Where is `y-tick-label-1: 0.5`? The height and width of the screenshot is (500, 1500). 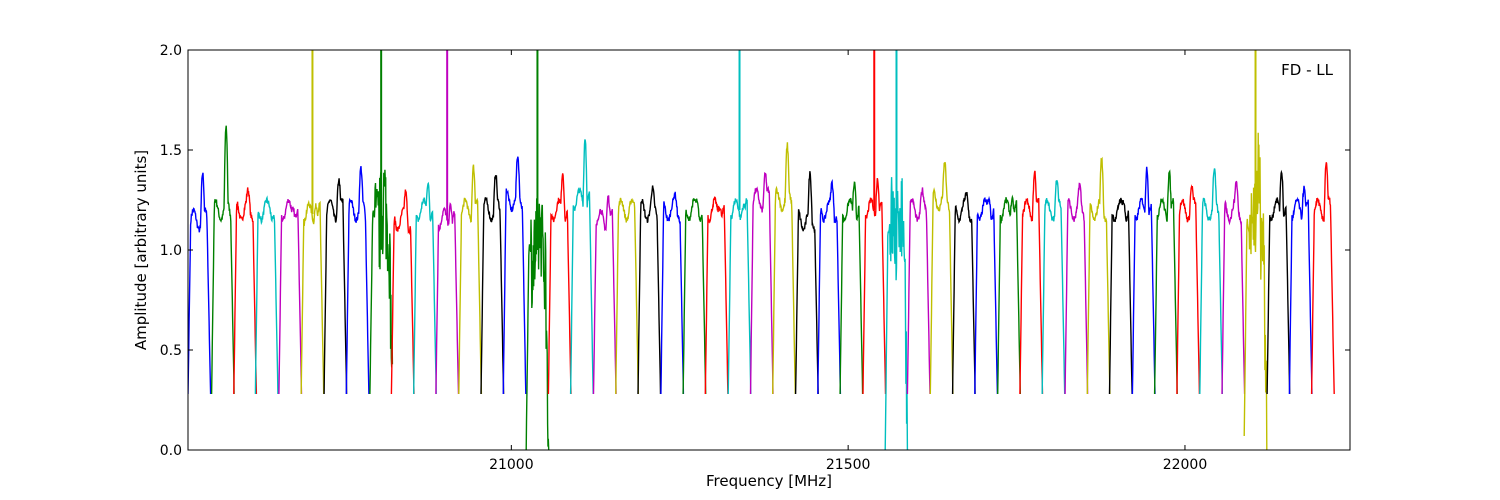
y-tick-label-1: 0.5 is located at coordinates (171, 351).